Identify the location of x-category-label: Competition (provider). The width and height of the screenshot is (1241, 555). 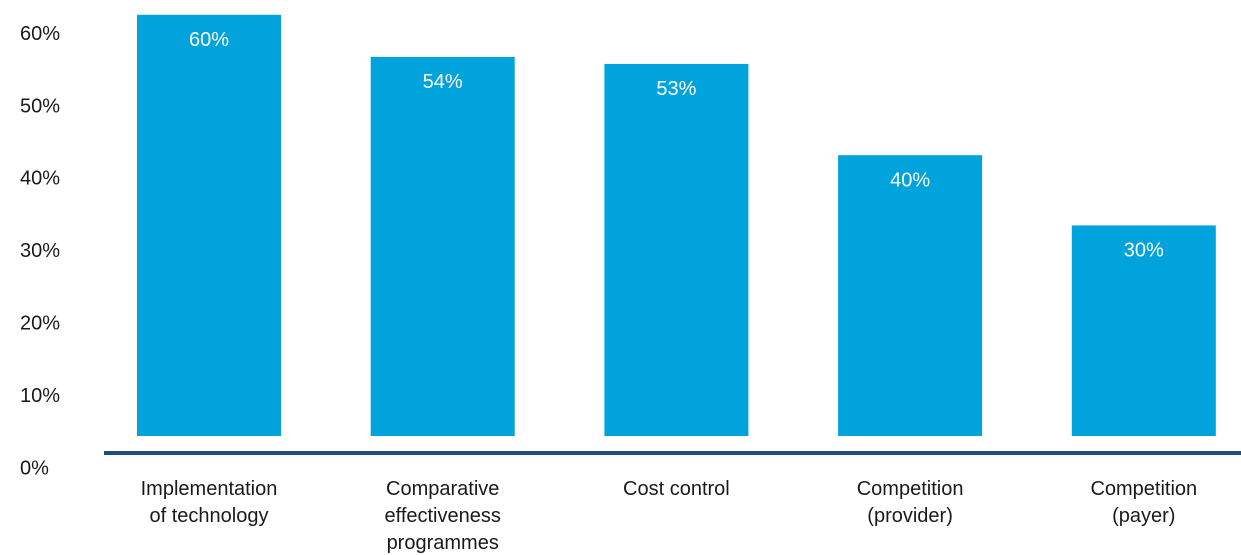
(910, 502).